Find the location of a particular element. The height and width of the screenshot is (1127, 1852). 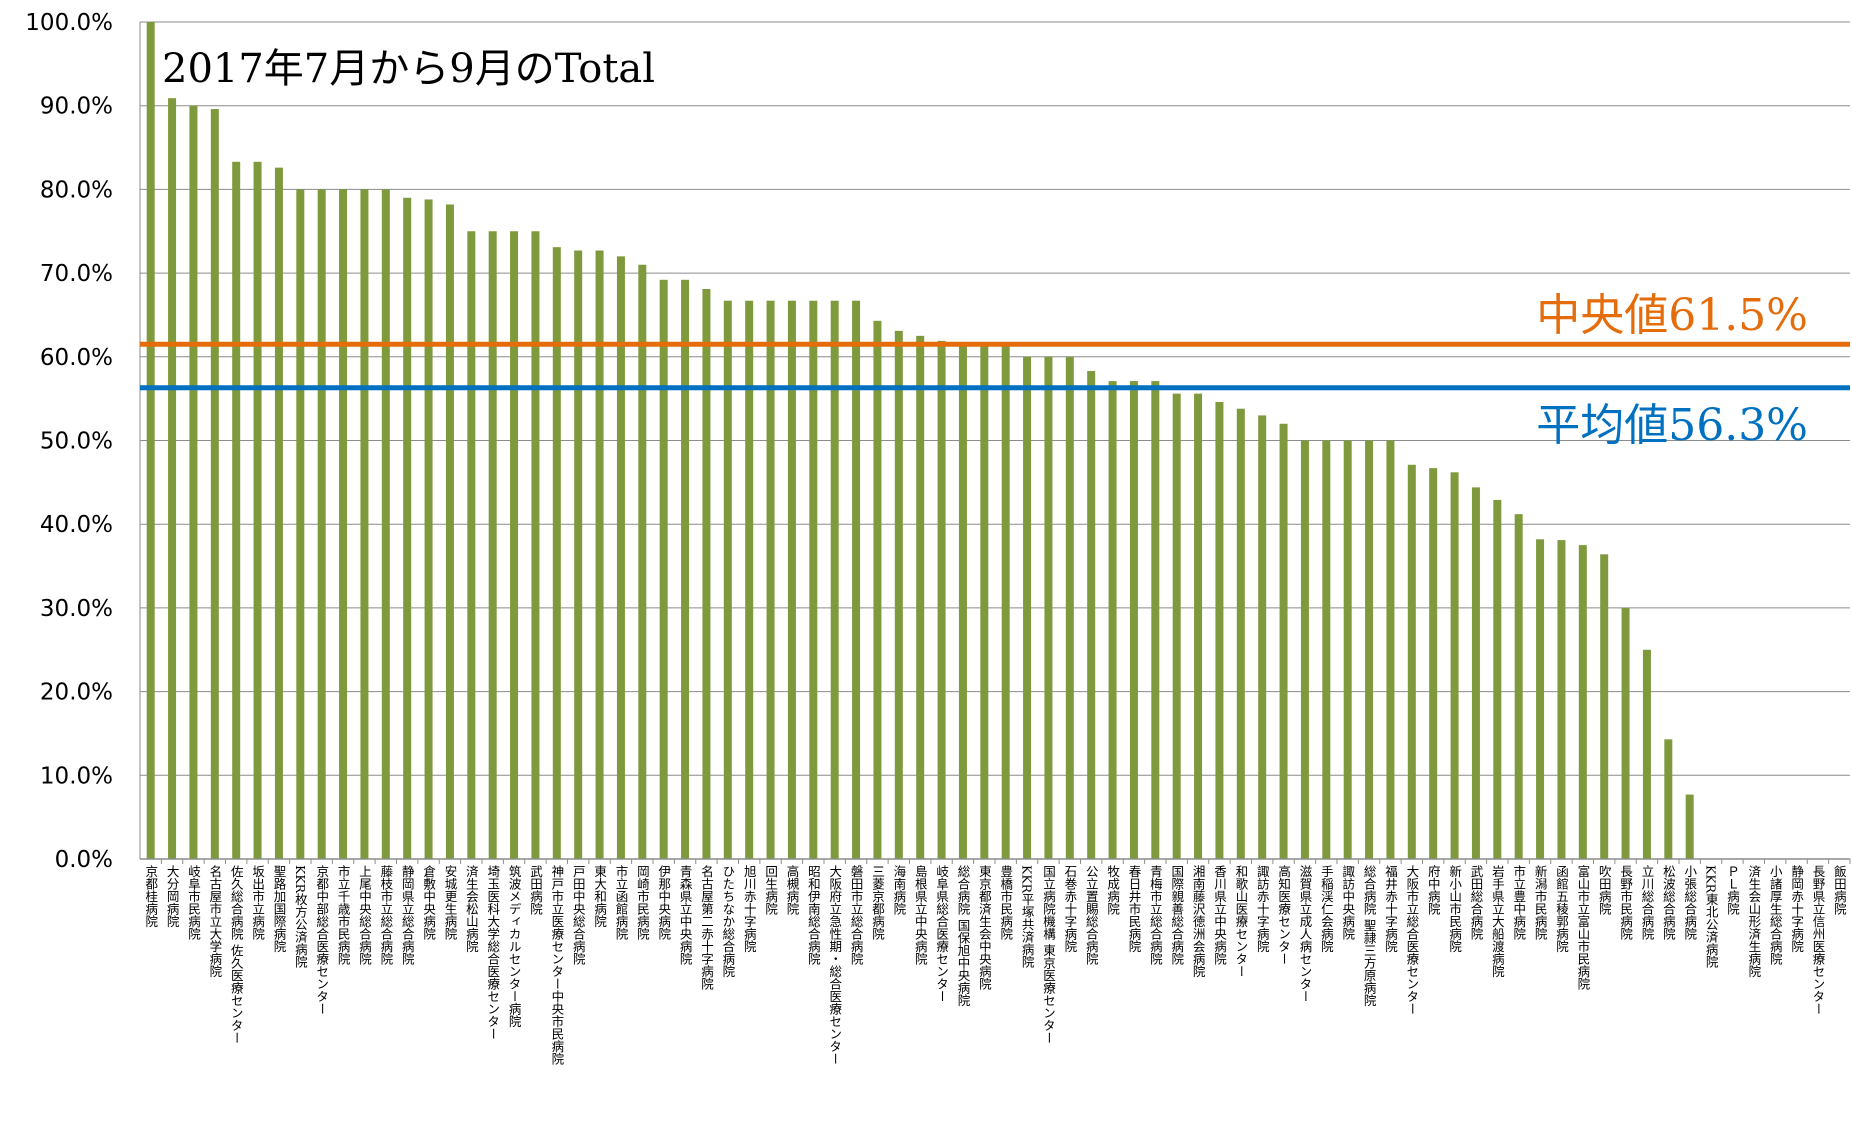

x-tick-label: 武田病院 is located at coordinates (535, 890).